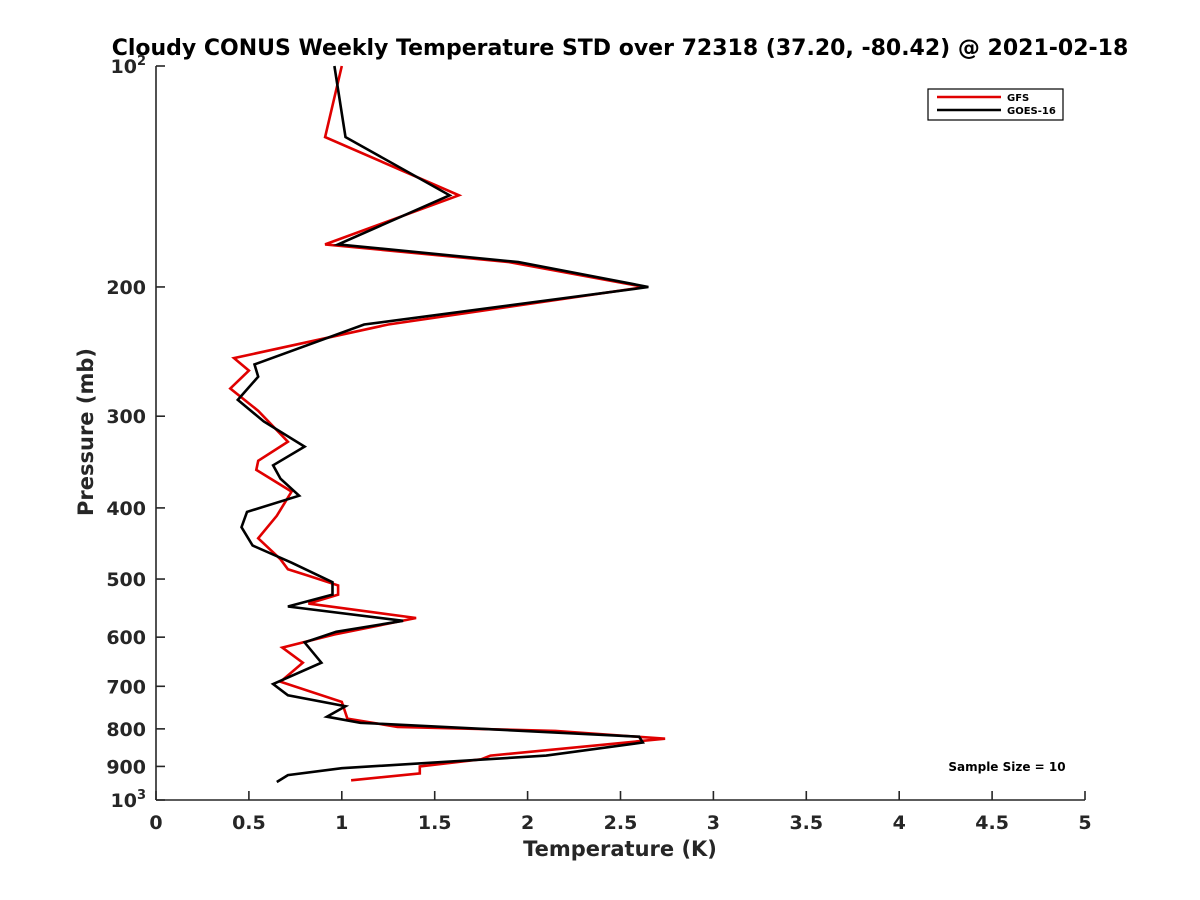  Describe the element at coordinates (713, 823) in the screenshot. I see `x-tick-label: 3` at that location.